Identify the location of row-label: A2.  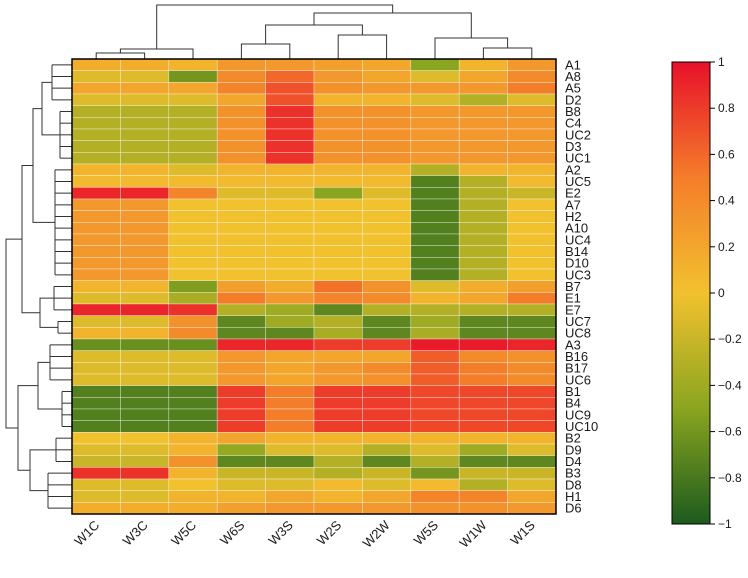
(573, 169).